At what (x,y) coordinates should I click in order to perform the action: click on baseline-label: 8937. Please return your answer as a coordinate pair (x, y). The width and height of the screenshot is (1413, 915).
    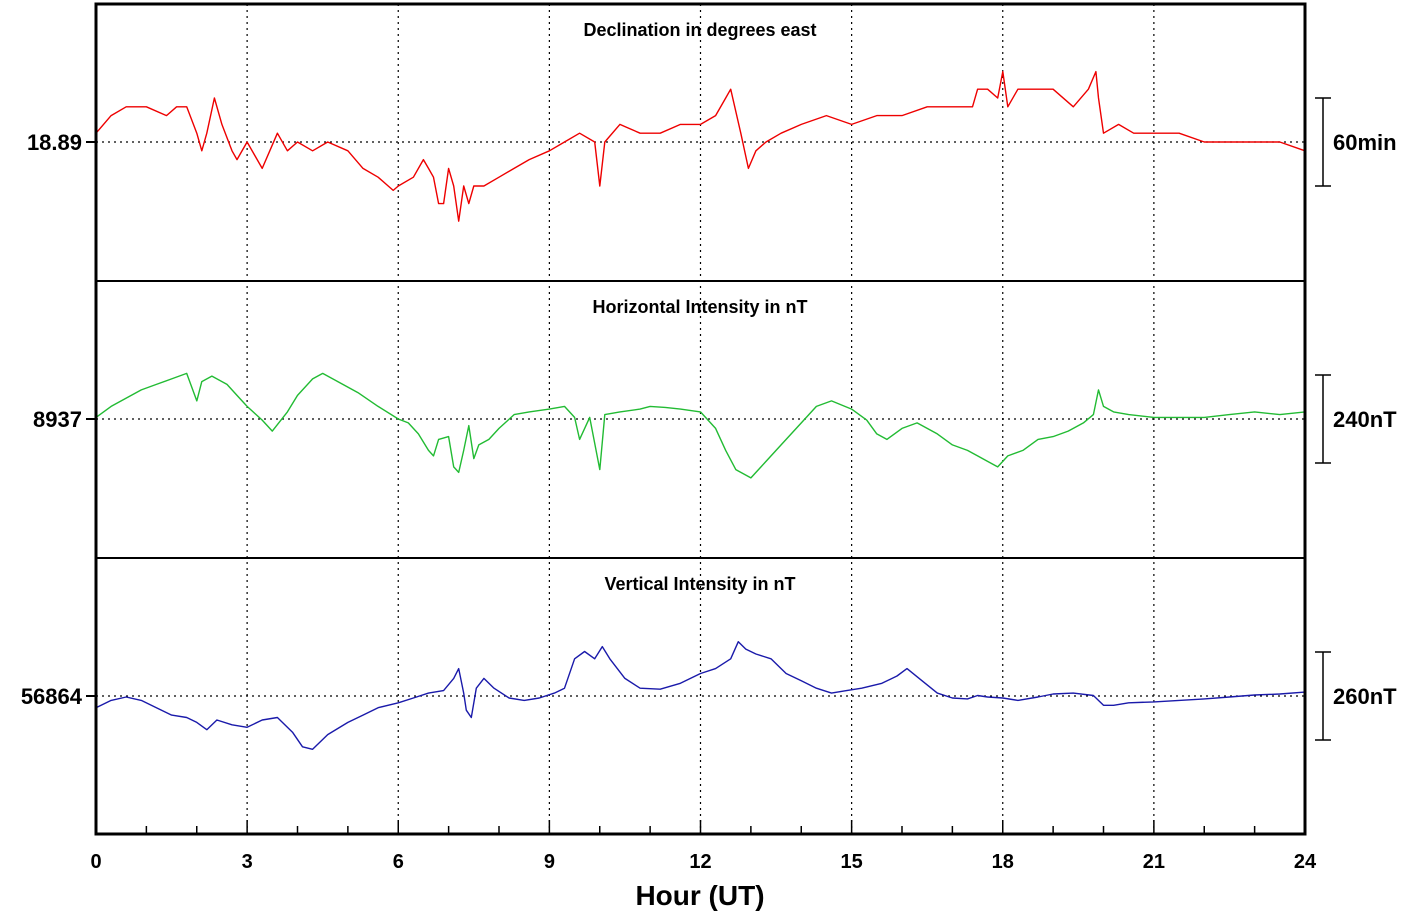
    Looking at the image, I should click on (57, 419).